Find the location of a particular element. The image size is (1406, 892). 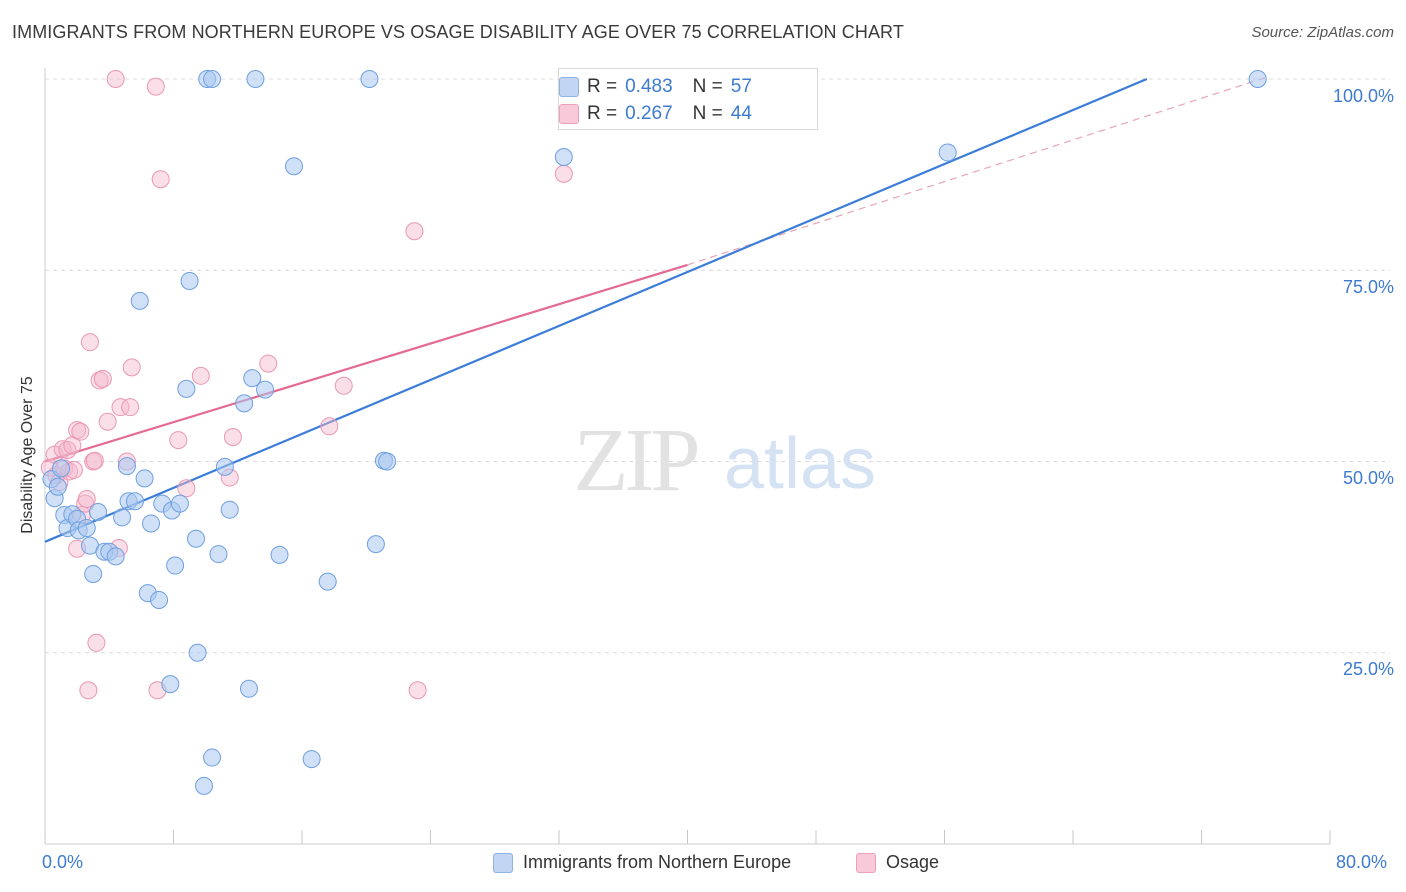

stats-r-value: 0.483 is located at coordinates (649, 86).